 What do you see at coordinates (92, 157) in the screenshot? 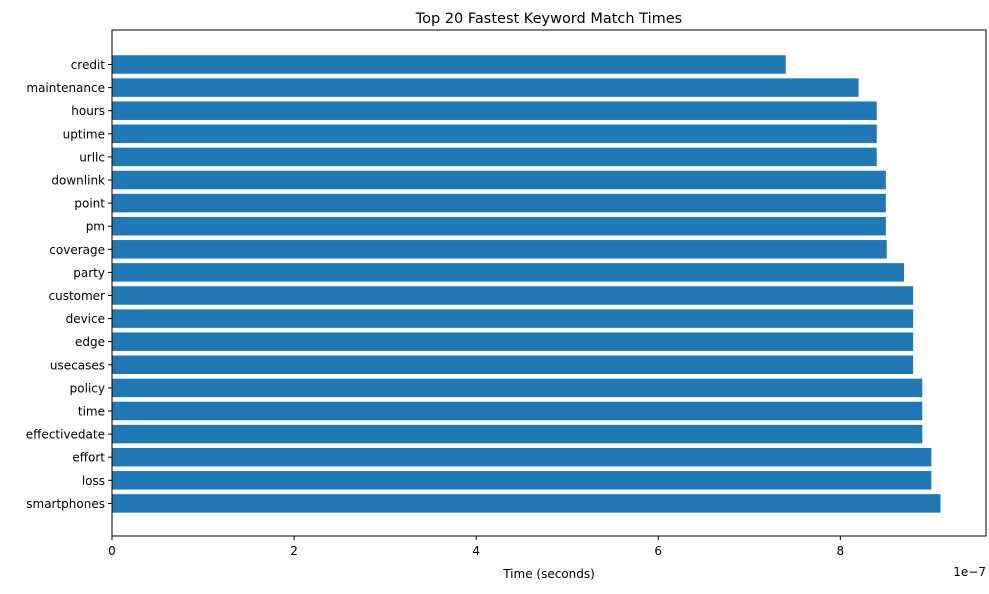
I see `y-tick-label: urllc` at bounding box center [92, 157].